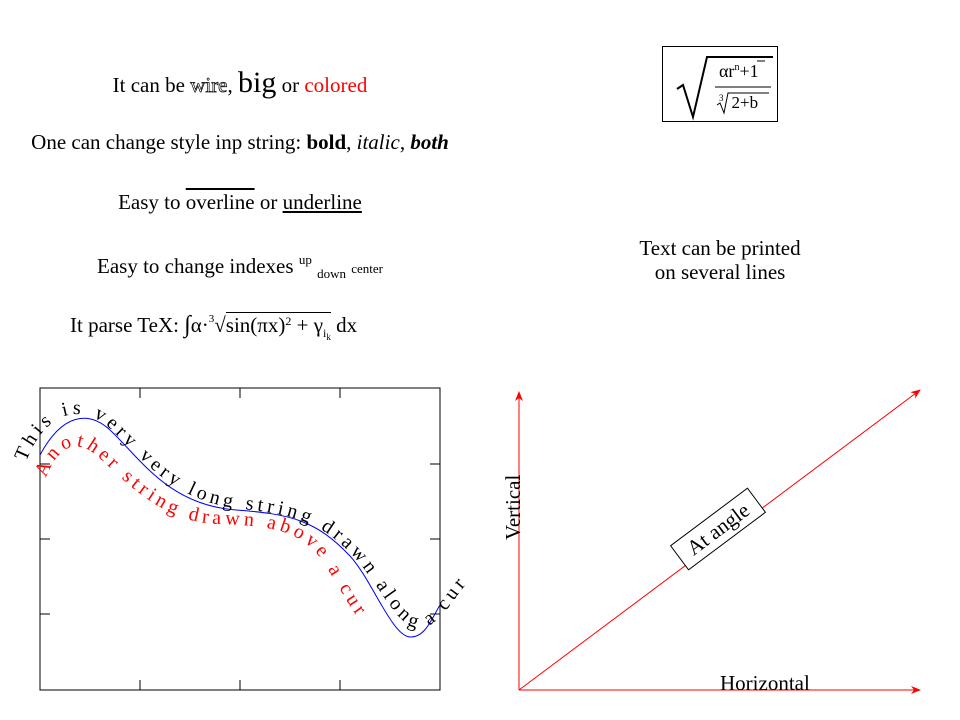 This screenshot has width=960, height=720. Describe the element at coordinates (331, 273) in the screenshot. I see `index-down: down` at that location.